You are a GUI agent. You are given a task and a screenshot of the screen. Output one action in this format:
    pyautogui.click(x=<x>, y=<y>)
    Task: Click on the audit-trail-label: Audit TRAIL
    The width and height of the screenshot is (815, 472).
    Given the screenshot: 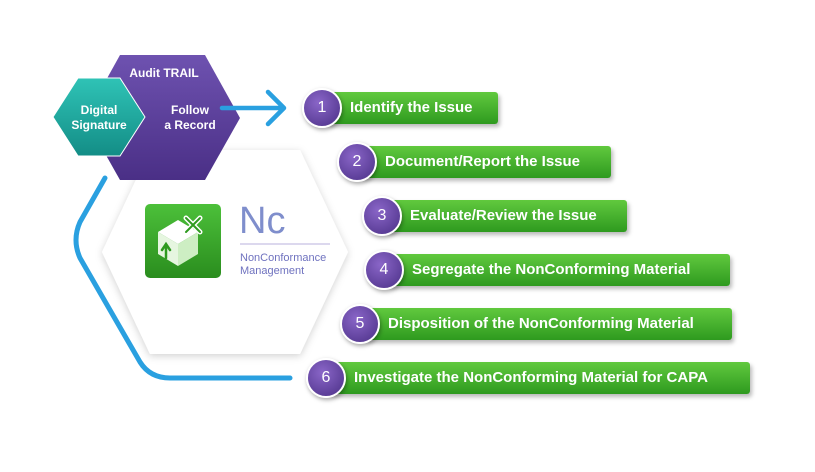 What is the action you would take?
    pyautogui.click(x=164, y=73)
    